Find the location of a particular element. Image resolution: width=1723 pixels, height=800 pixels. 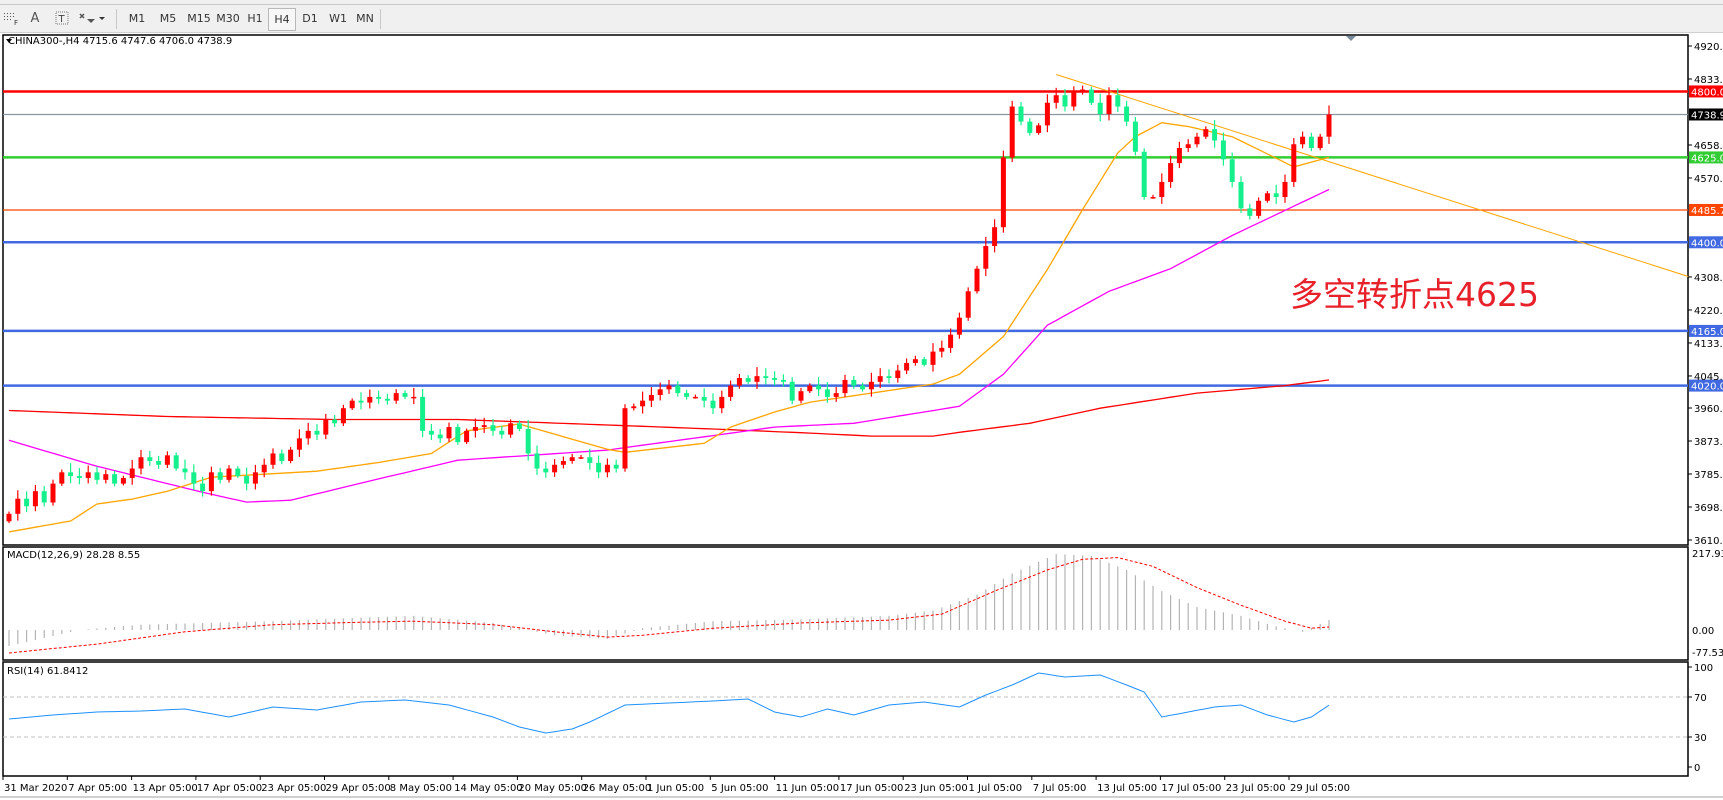

level-label-4800.0: 4800.0 is located at coordinates (1707, 92).